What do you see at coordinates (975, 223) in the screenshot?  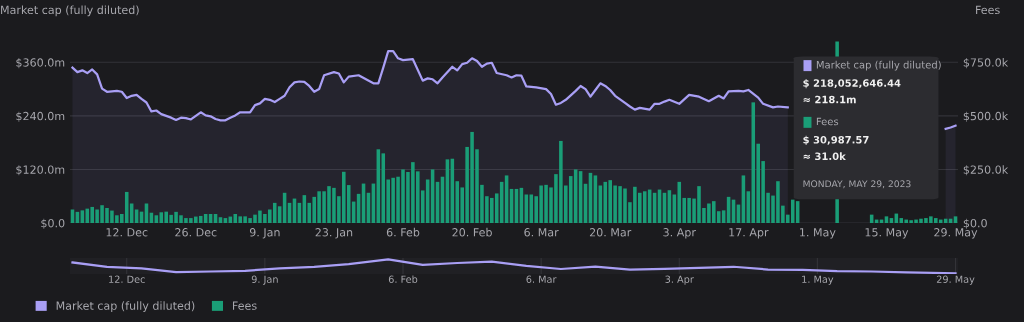 I see `y2-tick-label: $0.0` at bounding box center [975, 223].